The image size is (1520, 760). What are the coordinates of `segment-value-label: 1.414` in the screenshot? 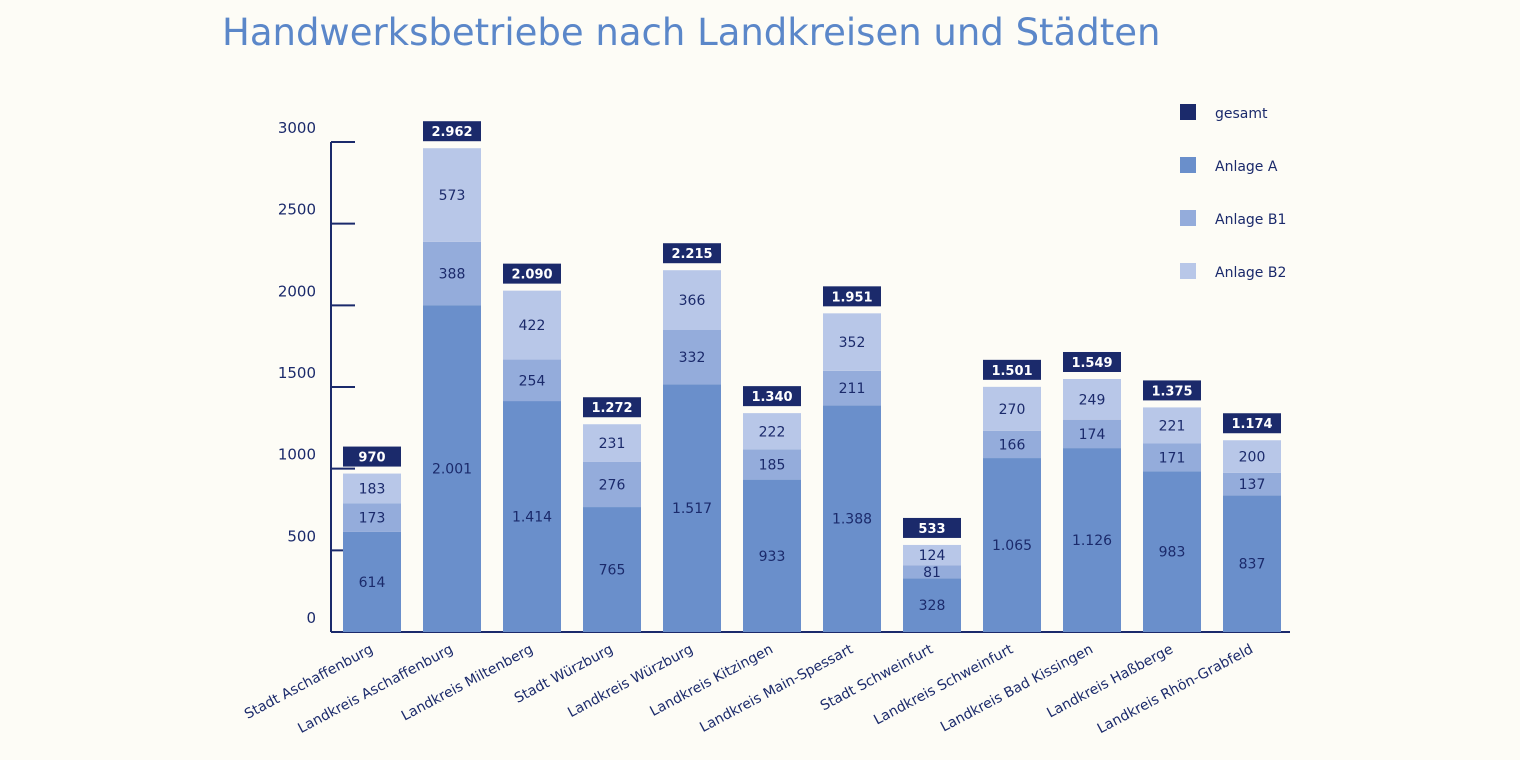 It's located at (532, 518).